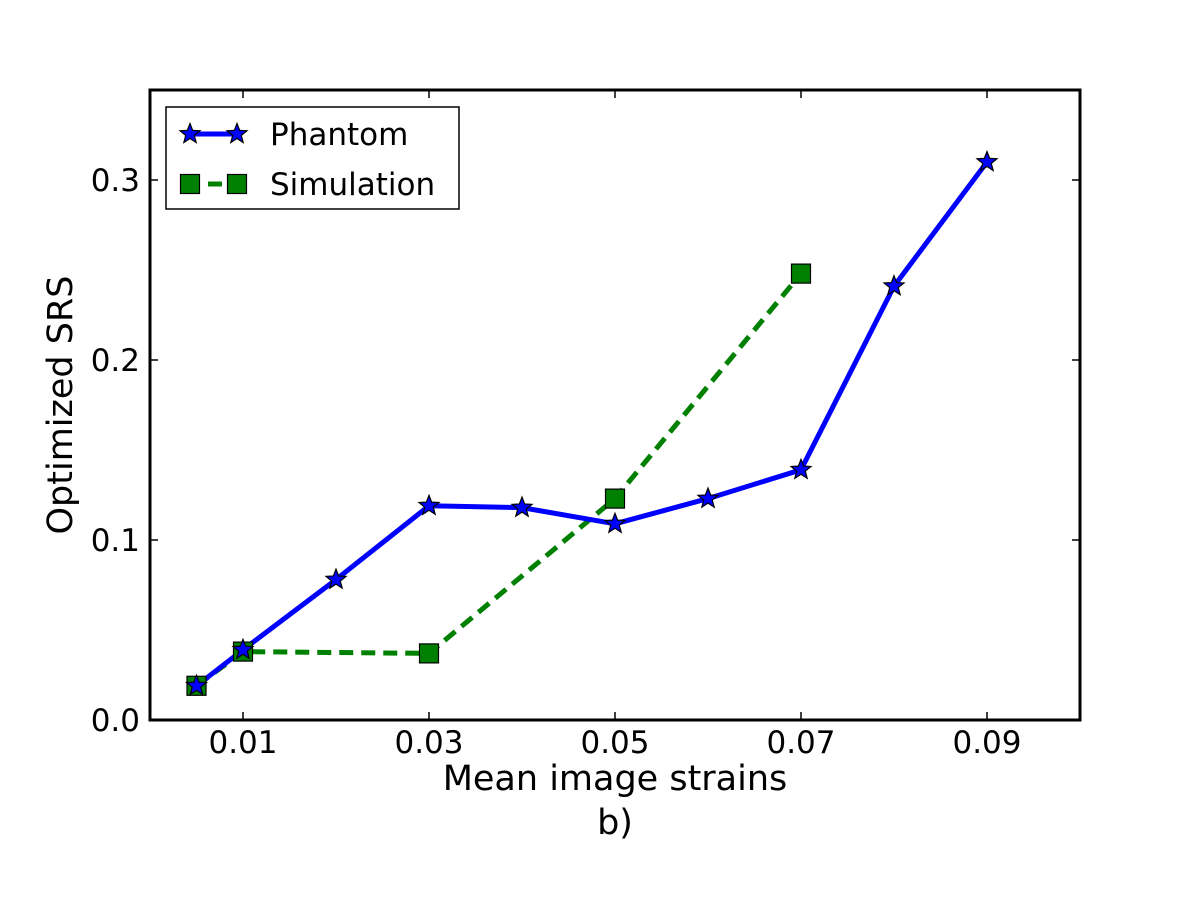  What do you see at coordinates (115, 541) in the screenshot?
I see `y-tick-label: 0.1` at bounding box center [115, 541].